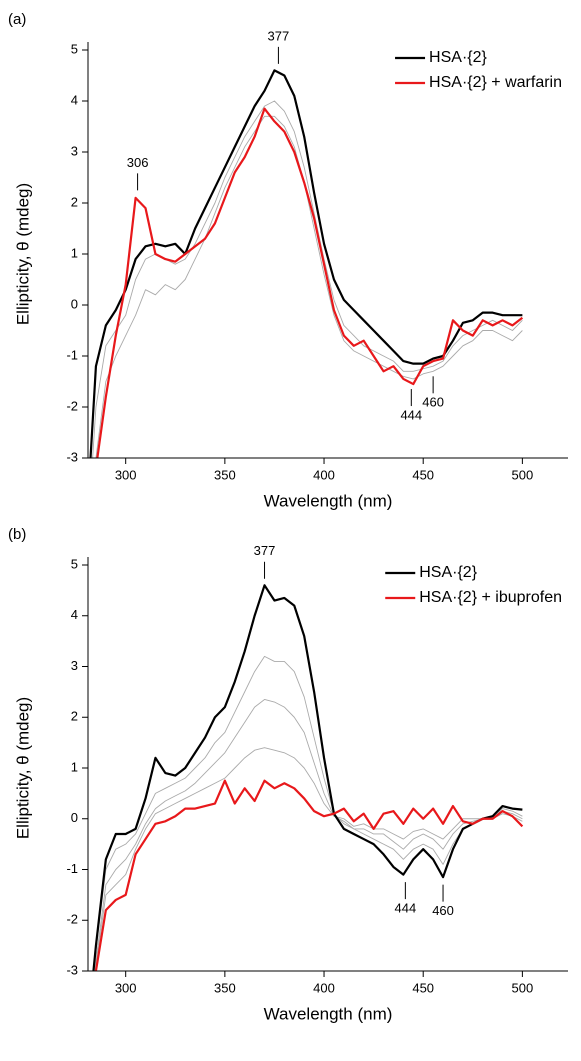 This screenshot has height=1061, width=581. Describe the element at coordinates (495, 82) in the screenshot. I see `legend-label: HSA·{2} + warfarin` at that location.